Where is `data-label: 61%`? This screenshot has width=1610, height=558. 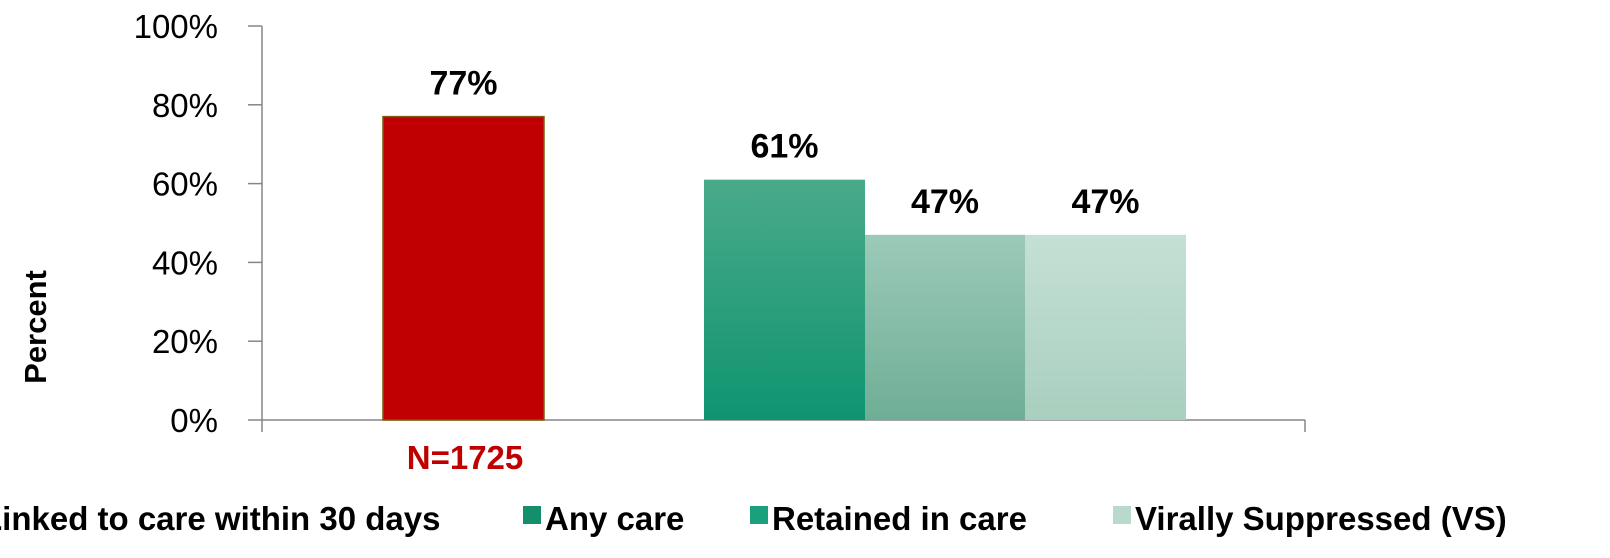 data-label: 61% is located at coordinates (784, 147).